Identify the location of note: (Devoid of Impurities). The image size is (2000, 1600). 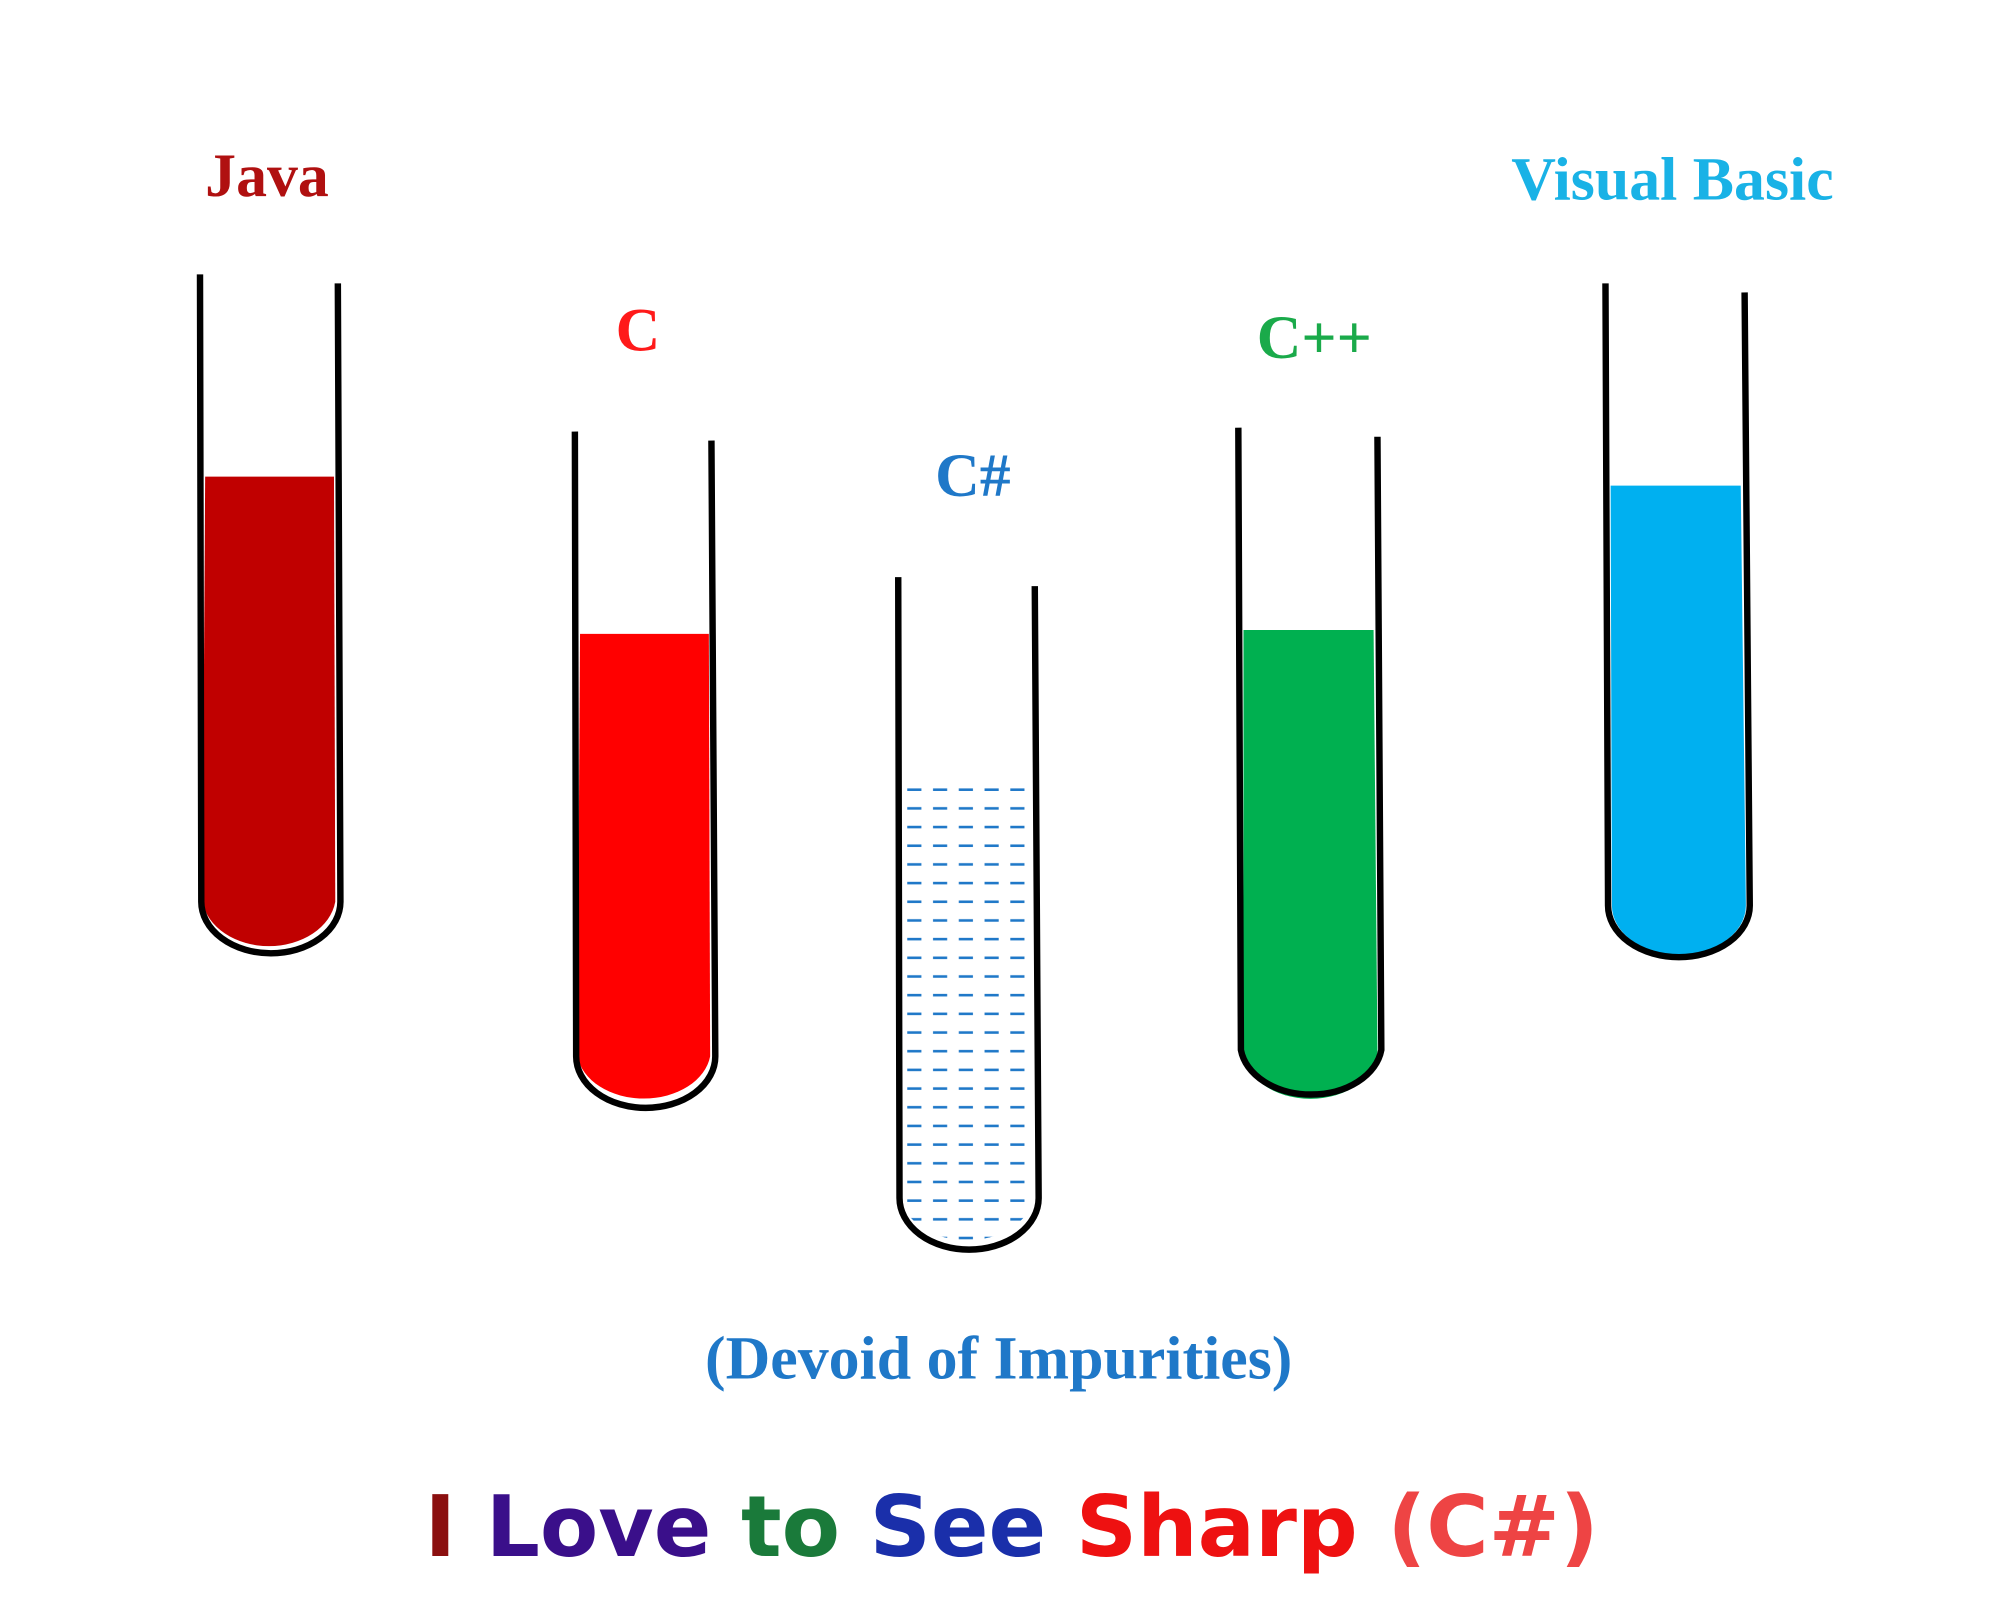
(998, 1358).